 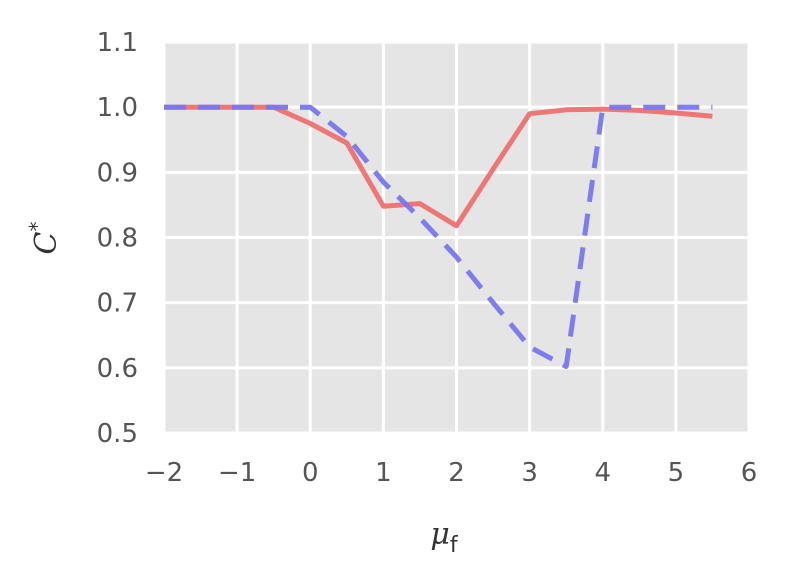 What do you see at coordinates (440, 534) in the screenshot?
I see `x-axis-label-main: μ` at bounding box center [440, 534].